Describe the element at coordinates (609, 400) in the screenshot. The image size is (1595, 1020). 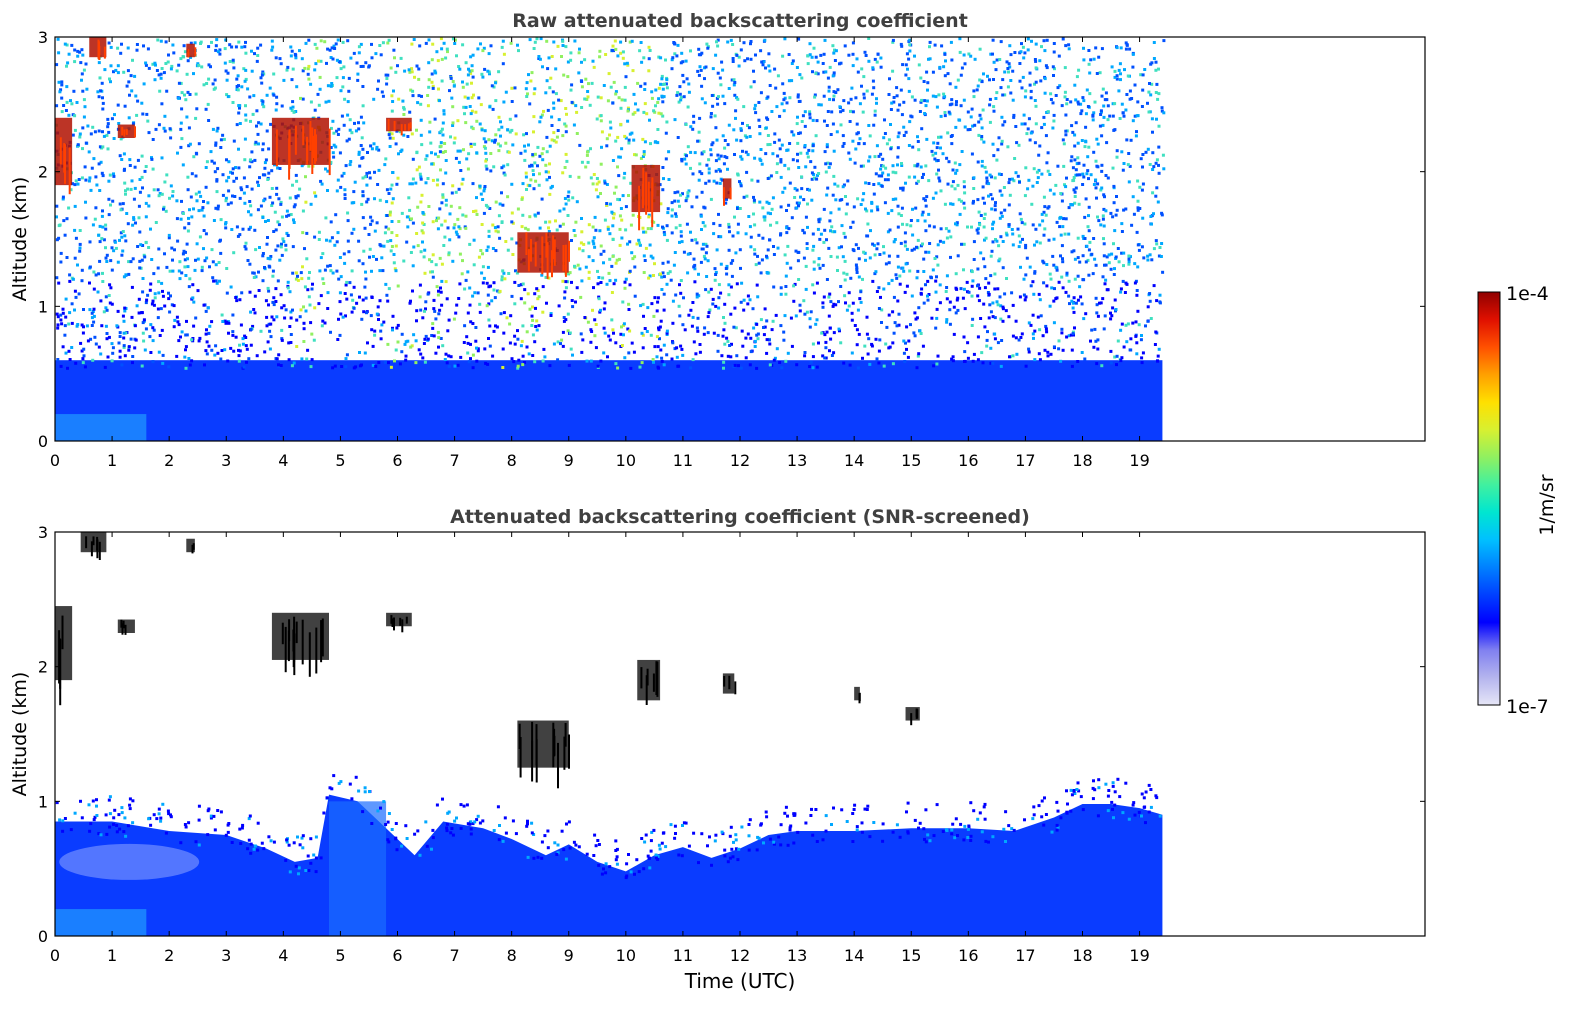
I see `aerosol-layer` at that location.